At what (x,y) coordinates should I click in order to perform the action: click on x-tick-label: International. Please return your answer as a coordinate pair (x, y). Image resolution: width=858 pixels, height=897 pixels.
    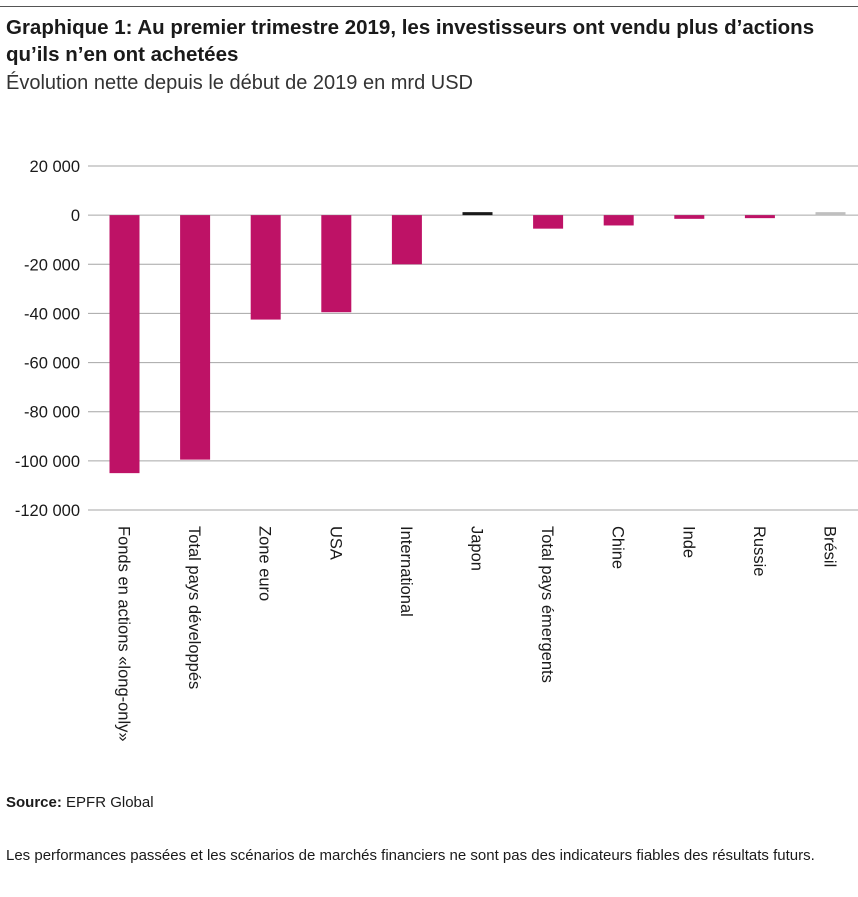
    Looking at the image, I should click on (406, 571).